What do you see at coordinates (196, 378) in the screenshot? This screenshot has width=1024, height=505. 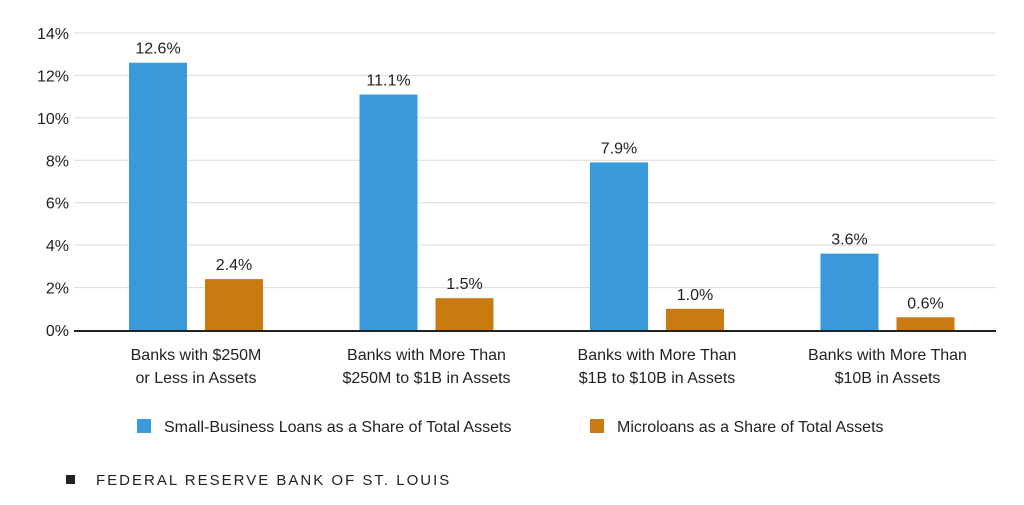 I see `category-label: or Less in Assets` at bounding box center [196, 378].